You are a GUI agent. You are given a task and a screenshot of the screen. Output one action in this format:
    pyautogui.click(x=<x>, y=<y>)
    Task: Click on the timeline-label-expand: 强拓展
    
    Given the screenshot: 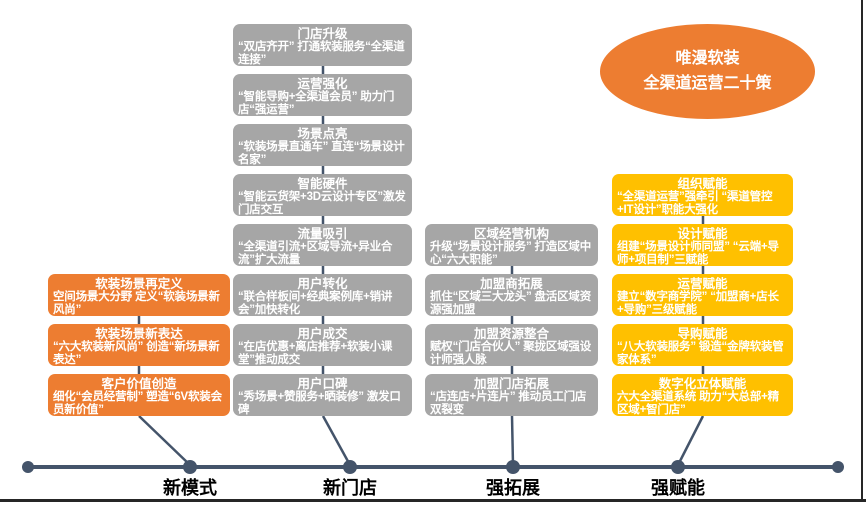 What is the action you would take?
    pyautogui.click(x=513, y=488)
    